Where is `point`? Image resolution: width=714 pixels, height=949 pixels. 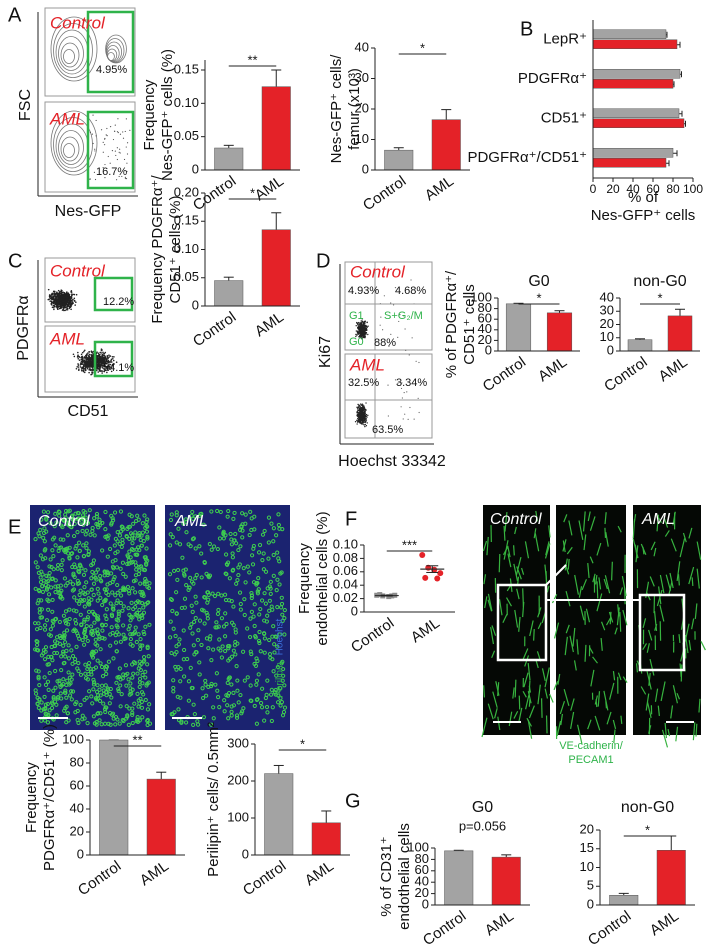 point is located at coordinates (437, 579).